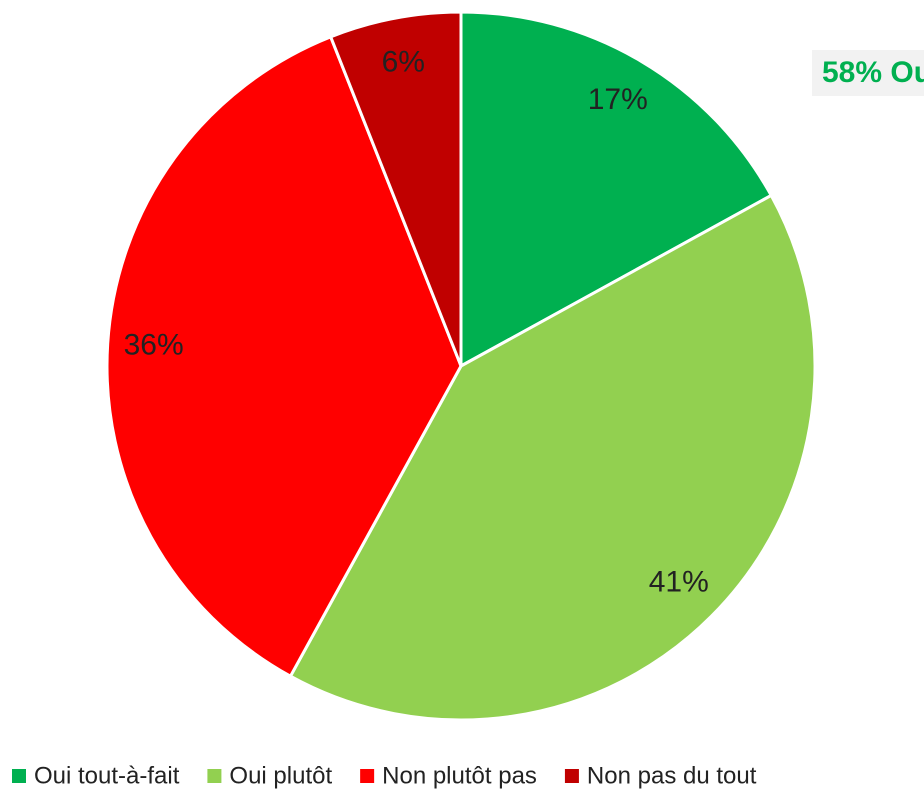 The image size is (924, 796). What do you see at coordinates (672, 775) in the screenshot?
I see `legend-label: Non pas du tout` at bounding box center [672, 775].